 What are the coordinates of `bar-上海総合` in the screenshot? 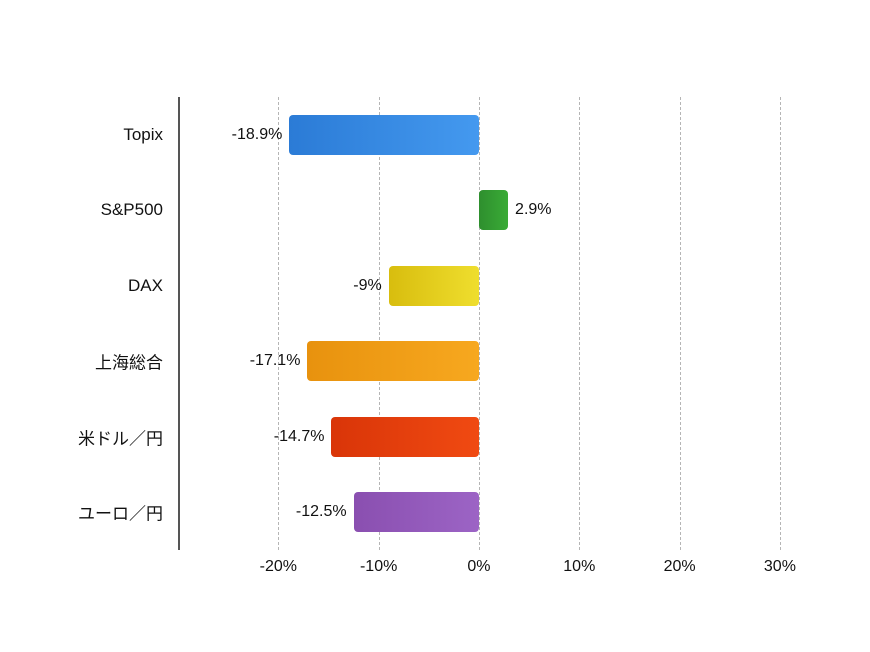 It's located at (393, 361).